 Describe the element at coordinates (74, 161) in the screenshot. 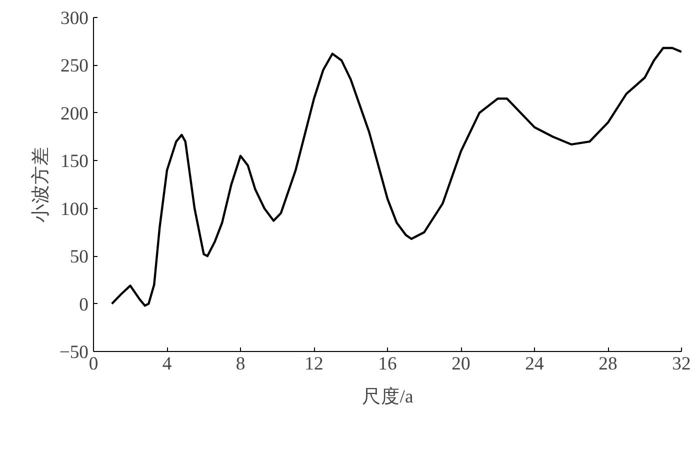

I see `y-tick-label: 150` at that location.